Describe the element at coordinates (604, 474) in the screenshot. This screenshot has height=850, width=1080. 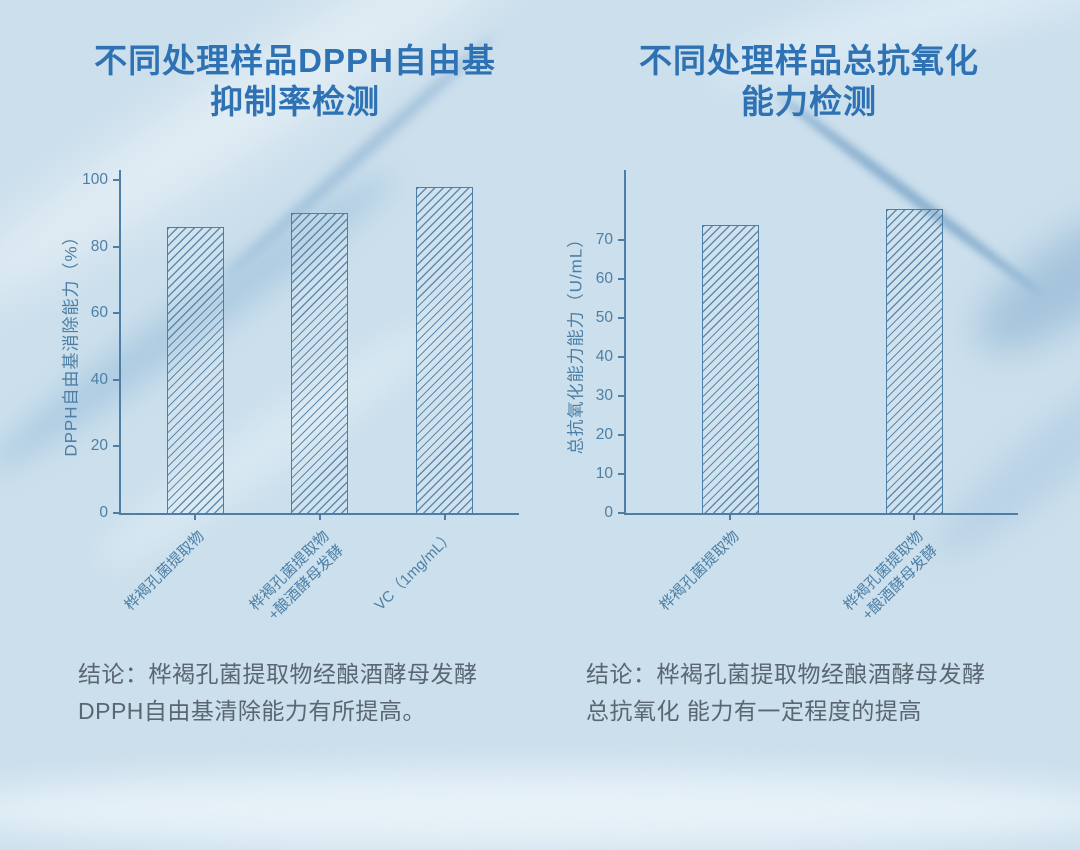
I see `y-tick-label: 10` at that location.